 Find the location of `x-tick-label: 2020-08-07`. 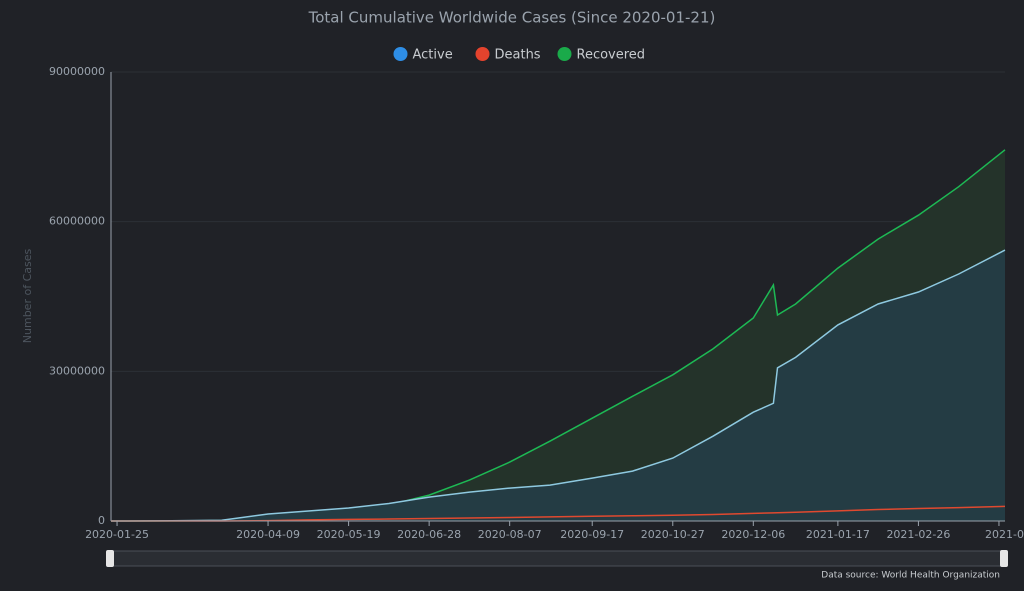

x-tick-label: 2020-08-07 is located at coordinates (510, 534).